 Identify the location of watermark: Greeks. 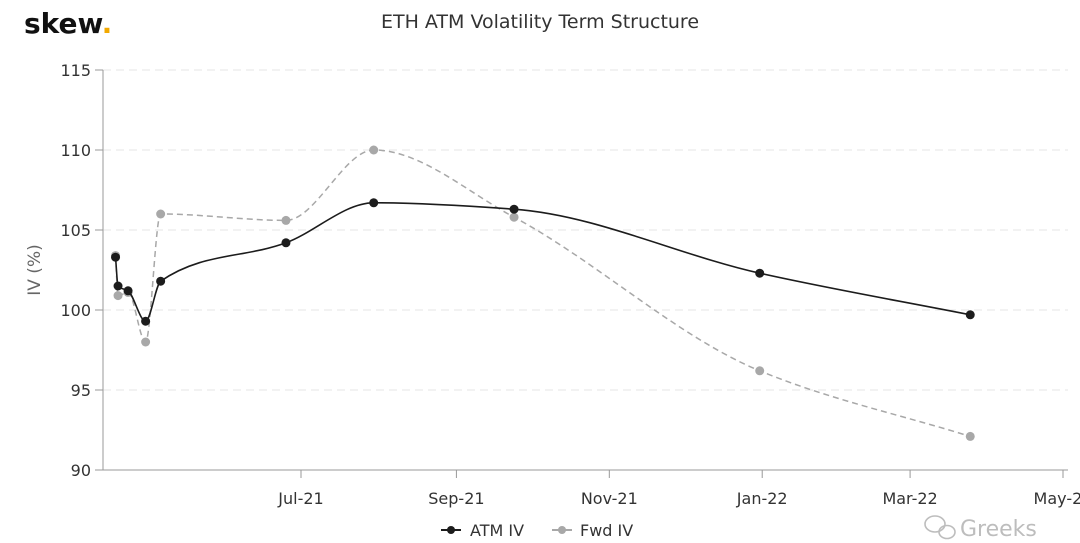
(980, 528).